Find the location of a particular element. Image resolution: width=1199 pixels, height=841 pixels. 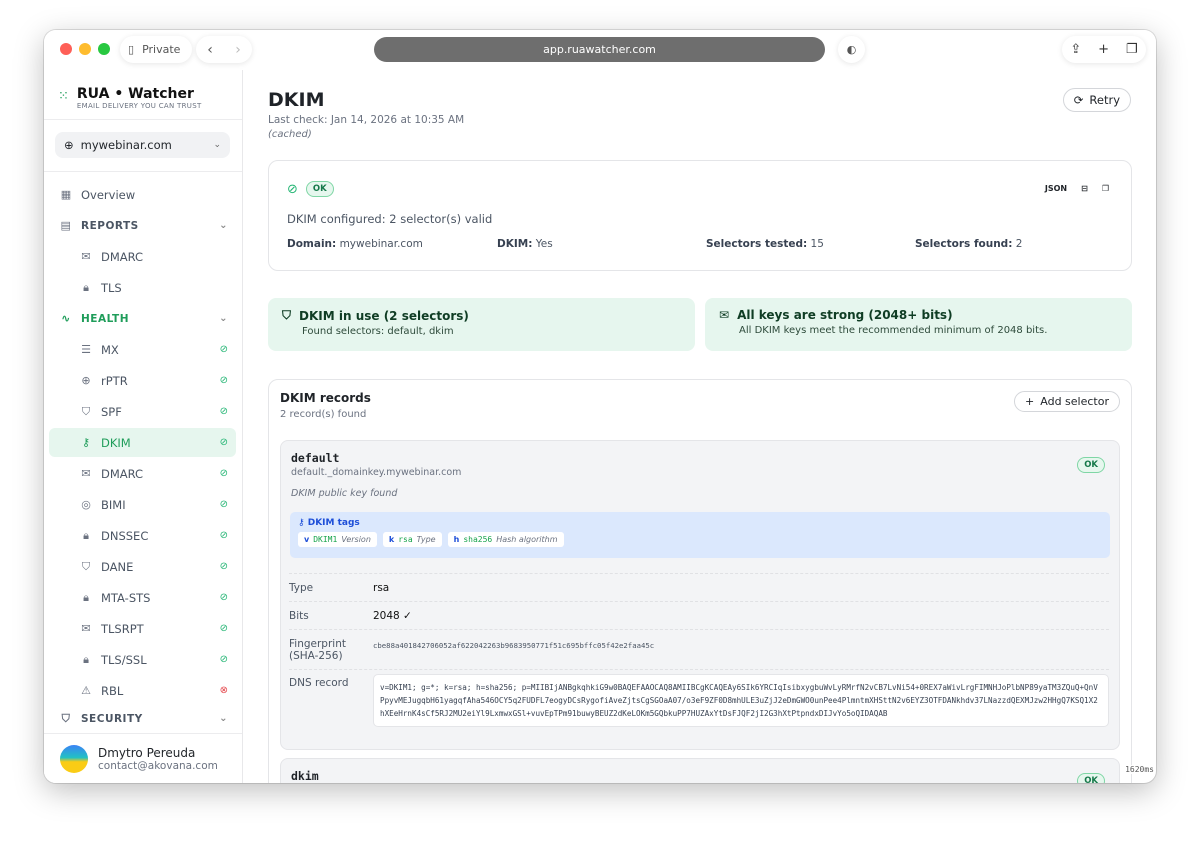

close-window-button is located at coordinates (66, 49).